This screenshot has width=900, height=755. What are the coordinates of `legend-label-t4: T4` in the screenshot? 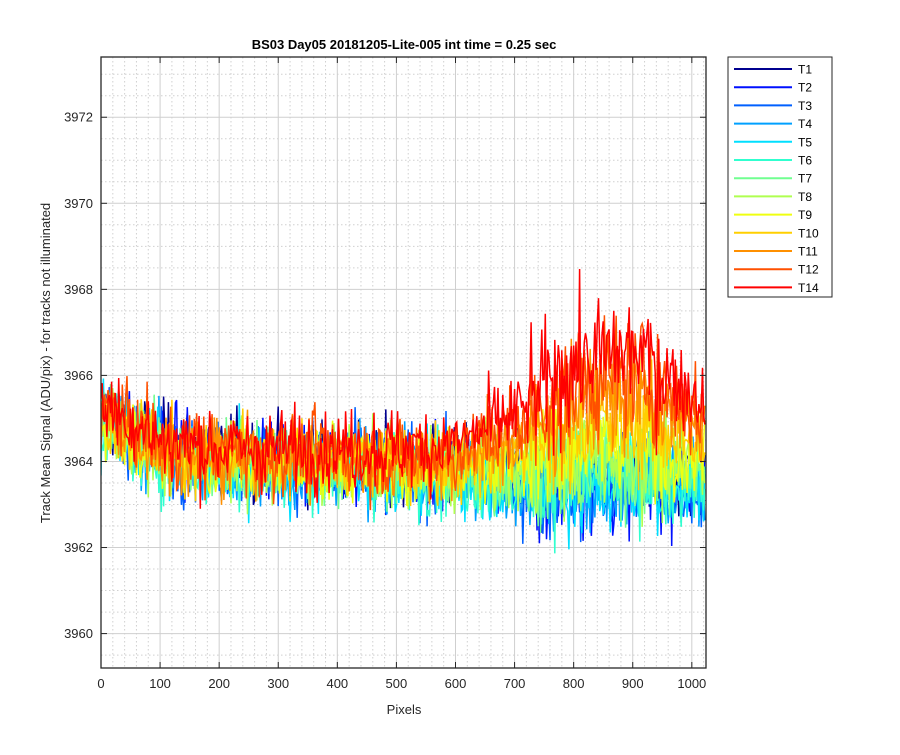 It's located at (805, 124).